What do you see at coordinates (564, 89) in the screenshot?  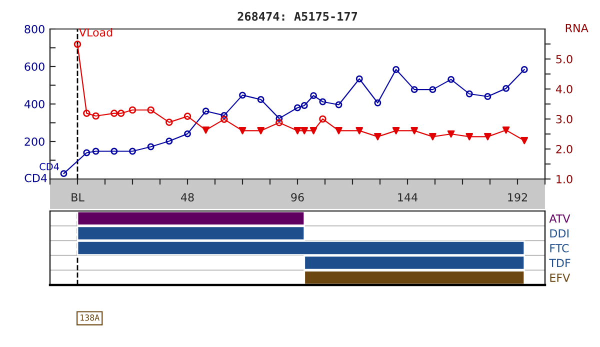 I see `y2-tick-label: 4.0` at bounding box center [564, 89].